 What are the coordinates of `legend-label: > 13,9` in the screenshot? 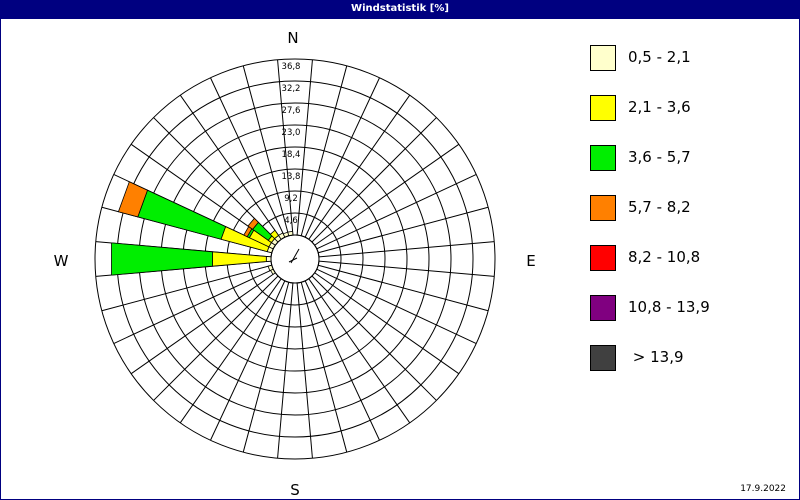 It's located at (656, 357).